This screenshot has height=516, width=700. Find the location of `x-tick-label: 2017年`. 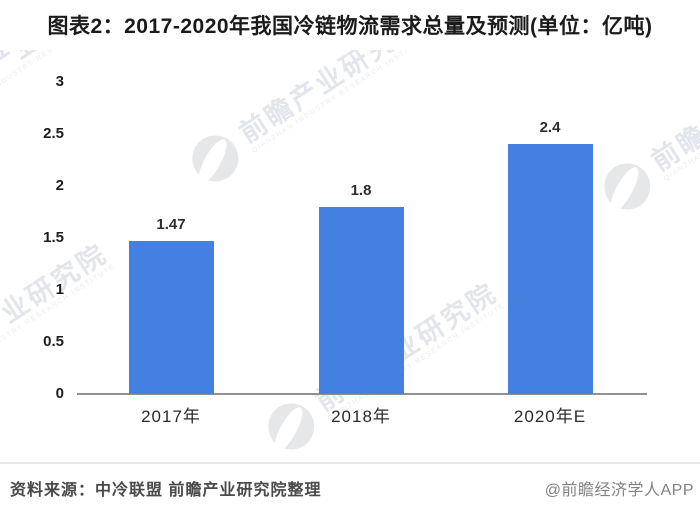

x-tick-label: 2017年 is located at coordinates (171, 416).